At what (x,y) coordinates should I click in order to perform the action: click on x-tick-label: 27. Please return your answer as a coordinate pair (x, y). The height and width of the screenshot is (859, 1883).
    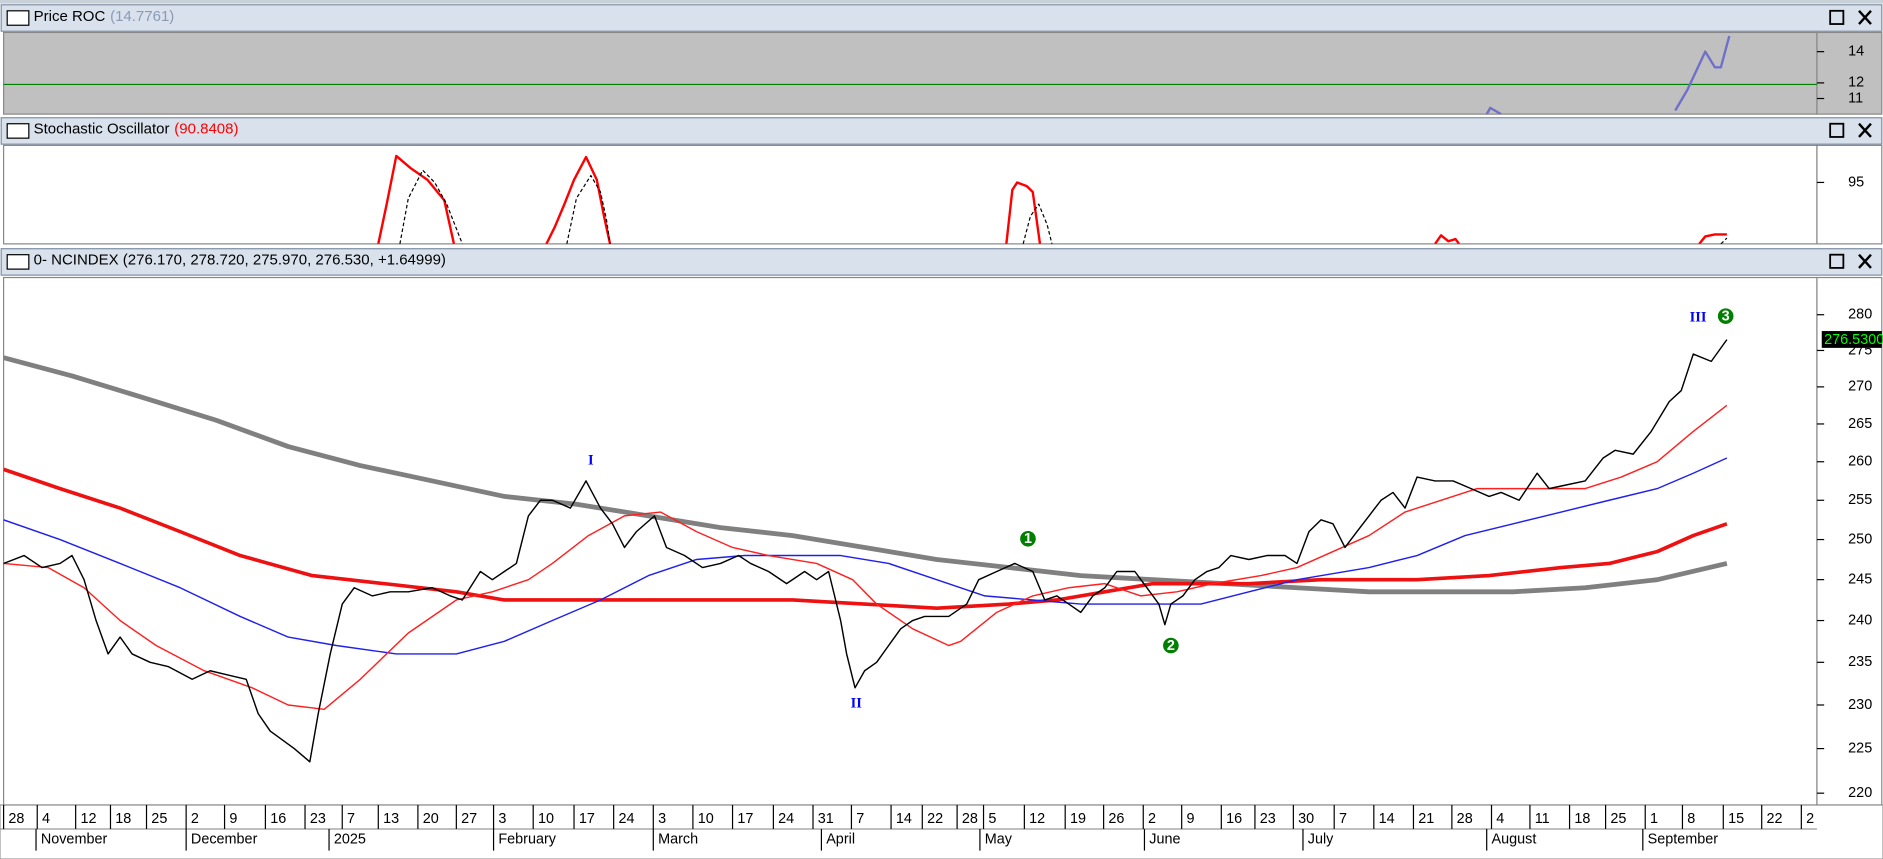
    Looking at the image, I should click on (469, 819).